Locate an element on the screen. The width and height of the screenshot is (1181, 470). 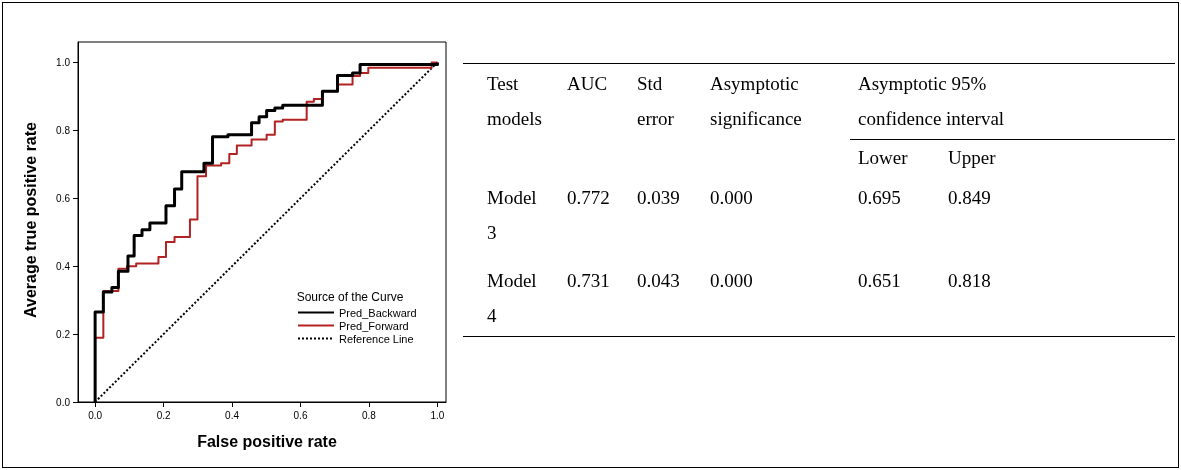
category-label: Model 4 is located at coordinates (512, 298).